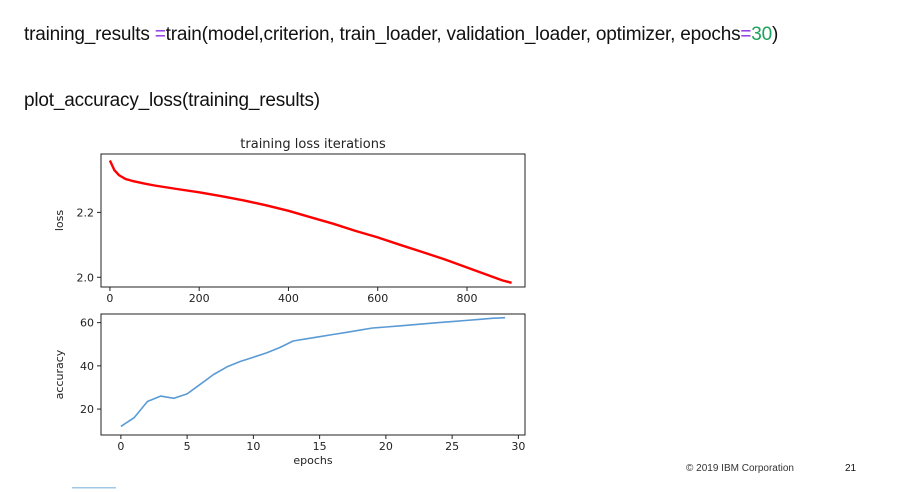 The image size is (924, 492). I want to click on code-epochs-value: 30, so click(762, 34).